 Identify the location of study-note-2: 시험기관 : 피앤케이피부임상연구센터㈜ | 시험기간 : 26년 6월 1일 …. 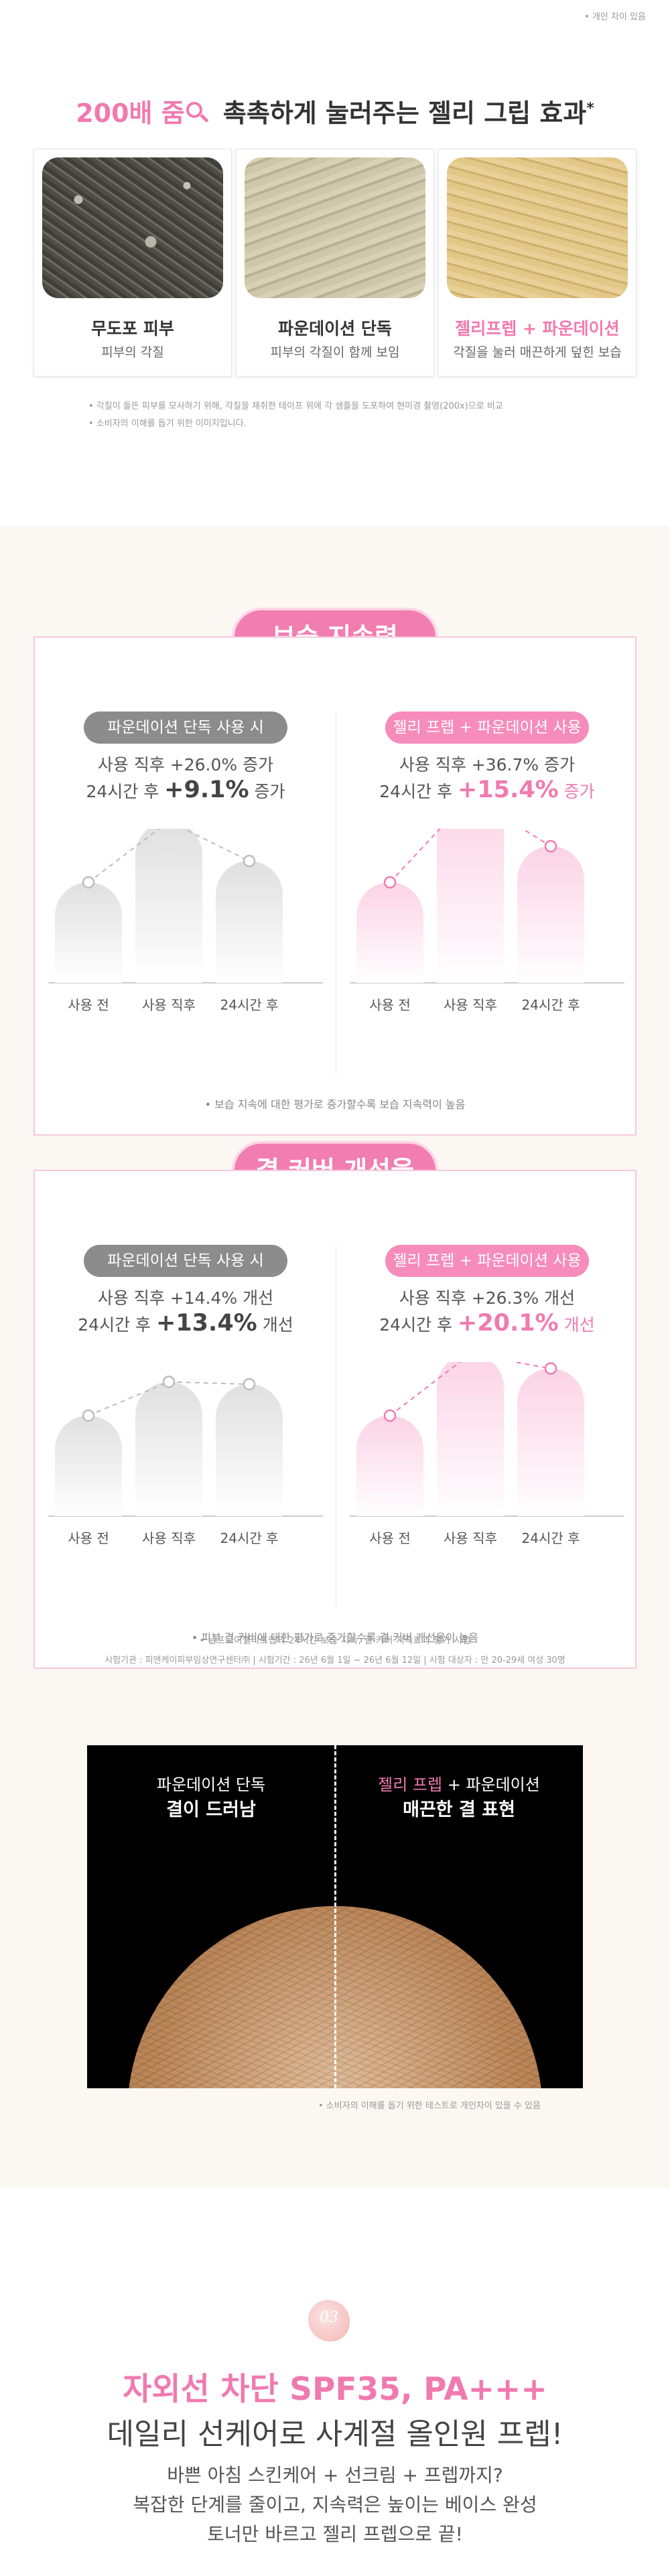
(335, 1661).